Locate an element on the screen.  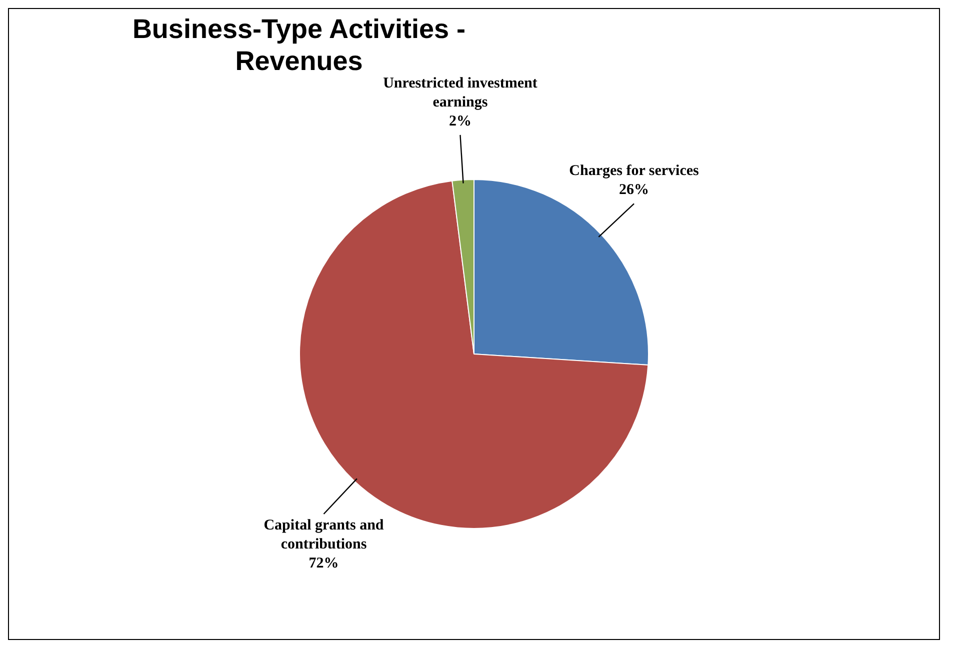
chart-title: Business-Type Activities - Revenues is located at coordinates (299, 45).